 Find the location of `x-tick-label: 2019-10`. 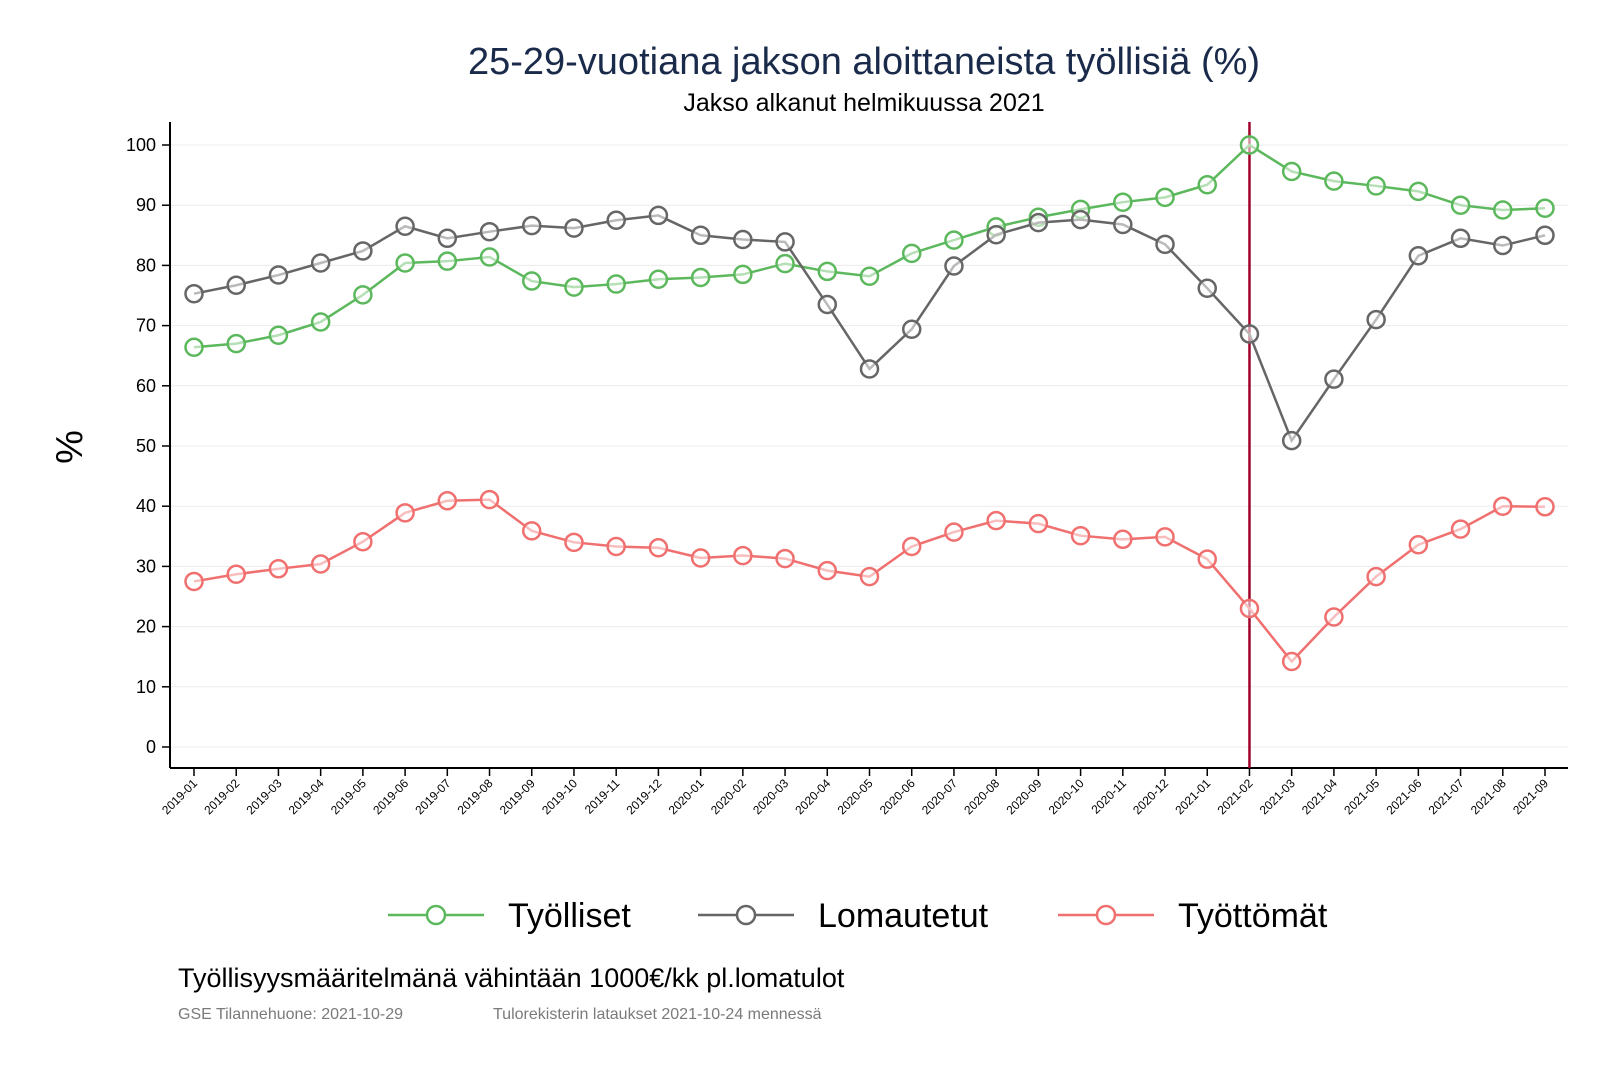

x-tick-label: 2019-10 is located at coordinates (559, 796).